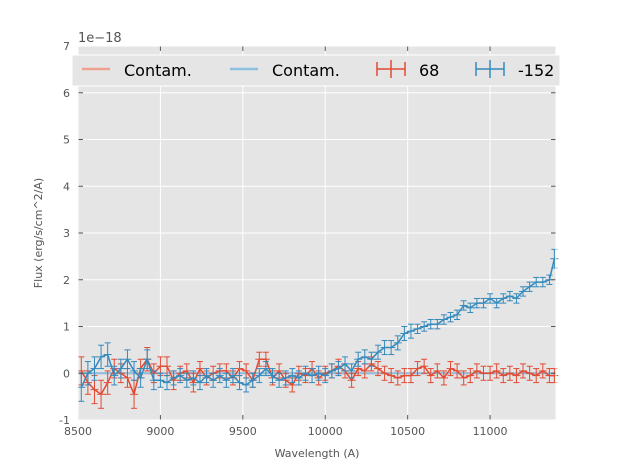 This screenshot has height=467, width=617. I want to click on legend-label-152: -152, so click(536, 70).